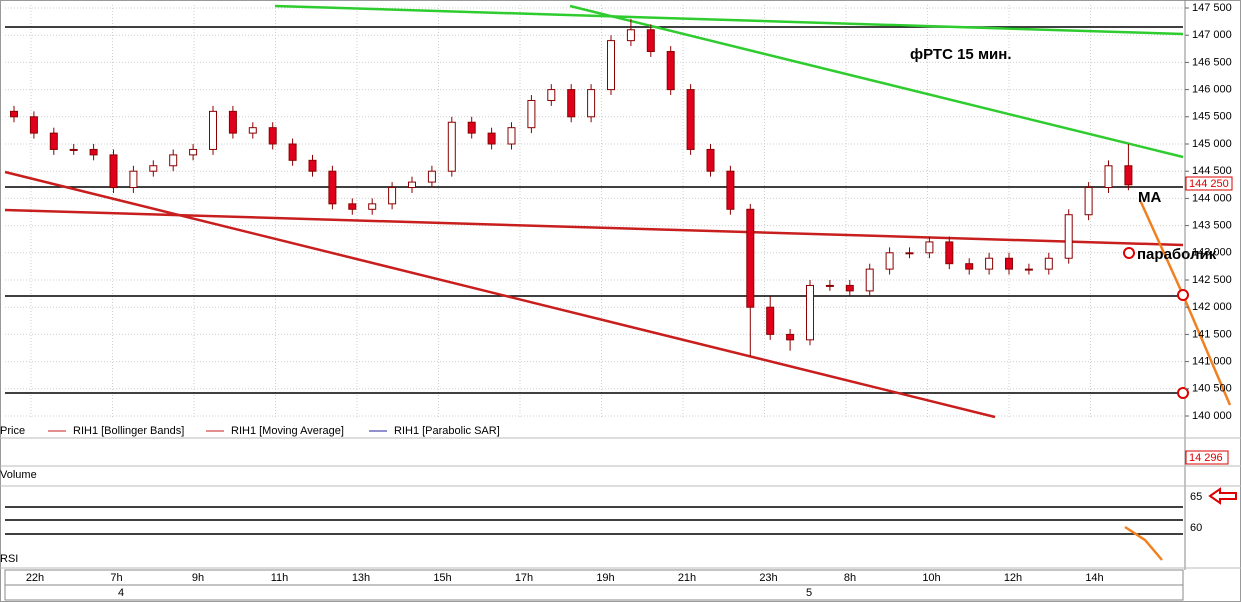 Image resolution: width=1241 pixels, height=602 pixels. Describe the element at coordinates (1212, 362) in the screenshot. I see `y-tick-label: 141 000` at that location.